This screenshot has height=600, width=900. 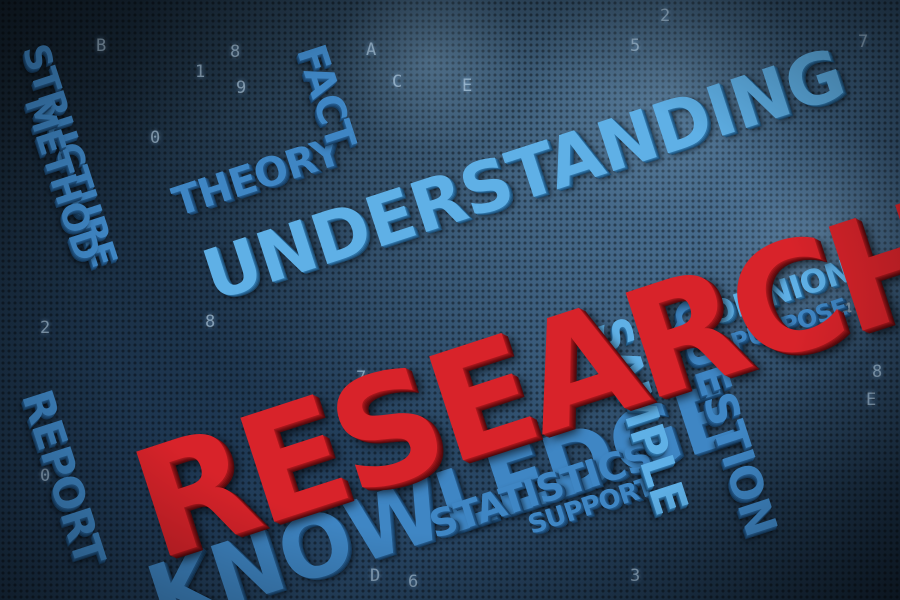 What do you see at coordinates (200, 72) in the screenshot?
I see `background-digit: 1` at bounding box center [200, 72].